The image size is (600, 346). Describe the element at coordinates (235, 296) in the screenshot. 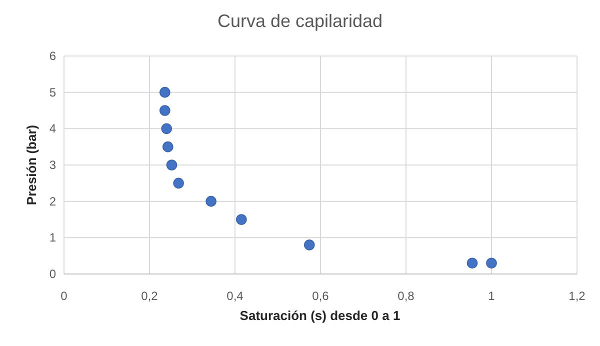

I see `x-tick-label: 0,4` at that location.